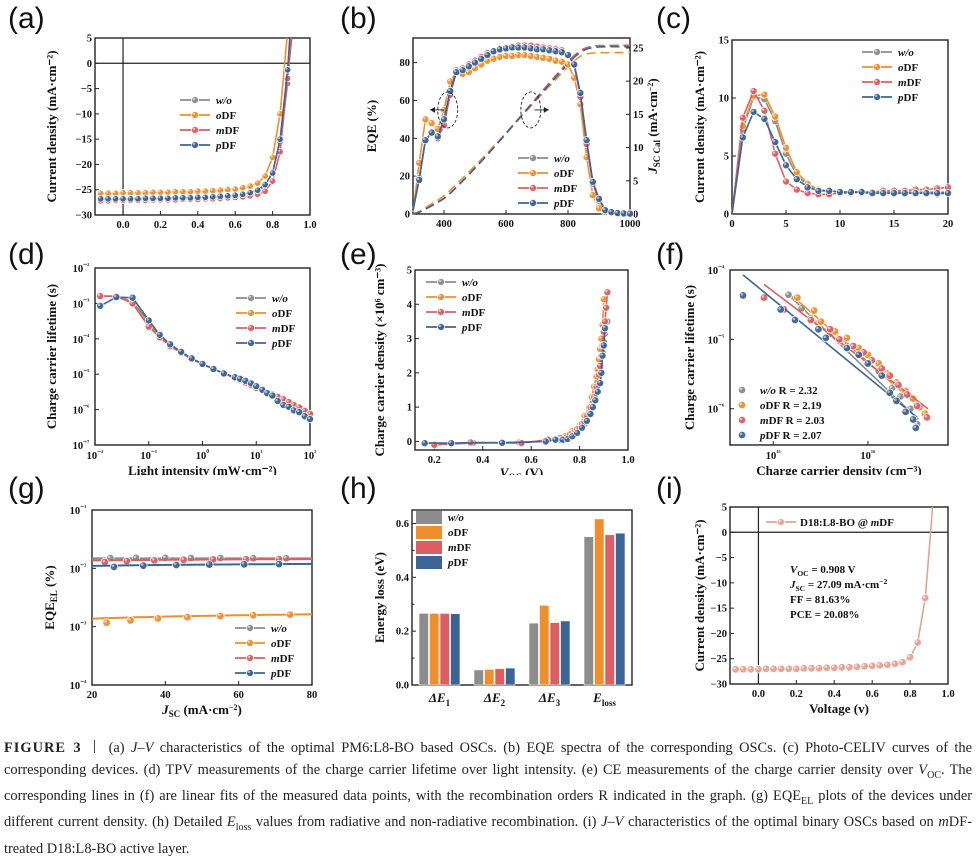 The image size is (978, 860). Describe the element at coordinates (652, 126) in the screenshot. I see `y2-axis-label-b: JSC Cal (mA·cm−2)` at that location.